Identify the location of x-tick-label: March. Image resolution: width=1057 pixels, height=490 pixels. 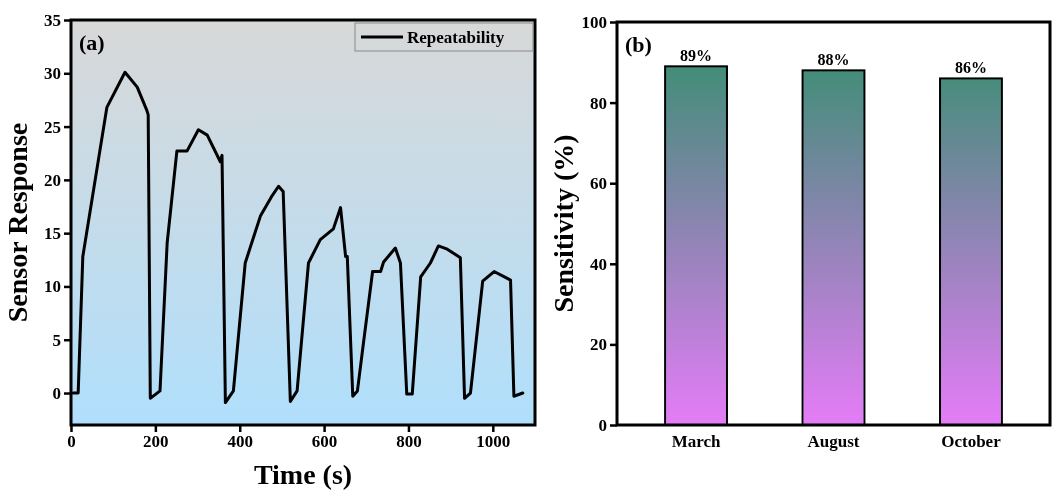
(696, 442).